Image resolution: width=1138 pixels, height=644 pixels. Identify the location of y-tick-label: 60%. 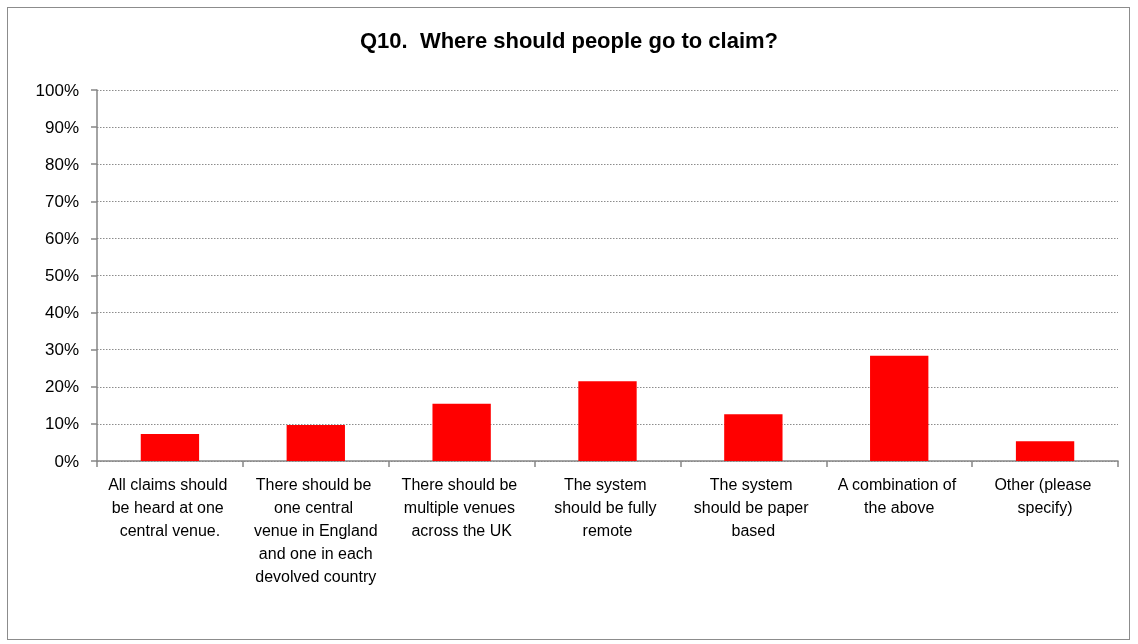
(61, 238).